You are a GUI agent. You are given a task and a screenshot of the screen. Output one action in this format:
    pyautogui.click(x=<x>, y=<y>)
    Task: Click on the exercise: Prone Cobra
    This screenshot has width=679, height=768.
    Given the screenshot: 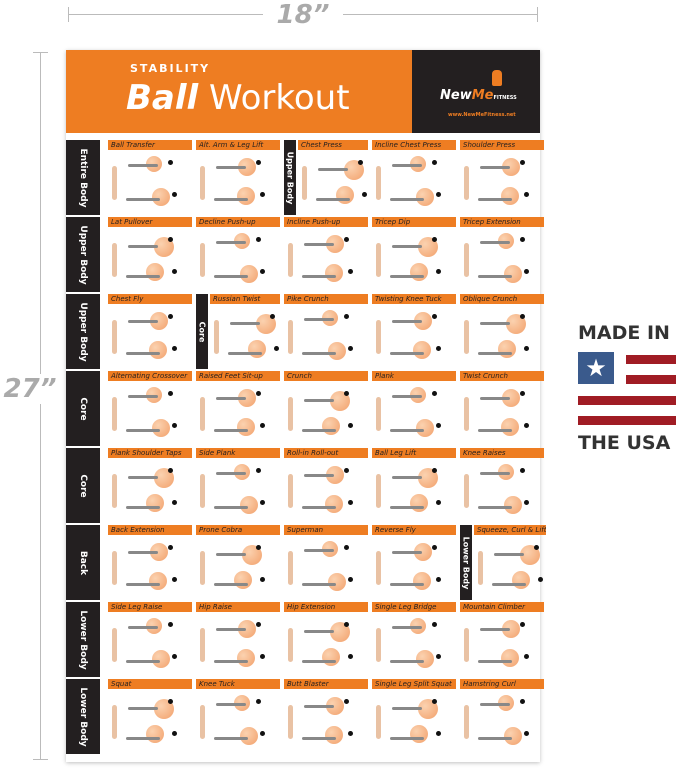 What is the action you would take?
    pyautogui.click(x=238, y=562)
    